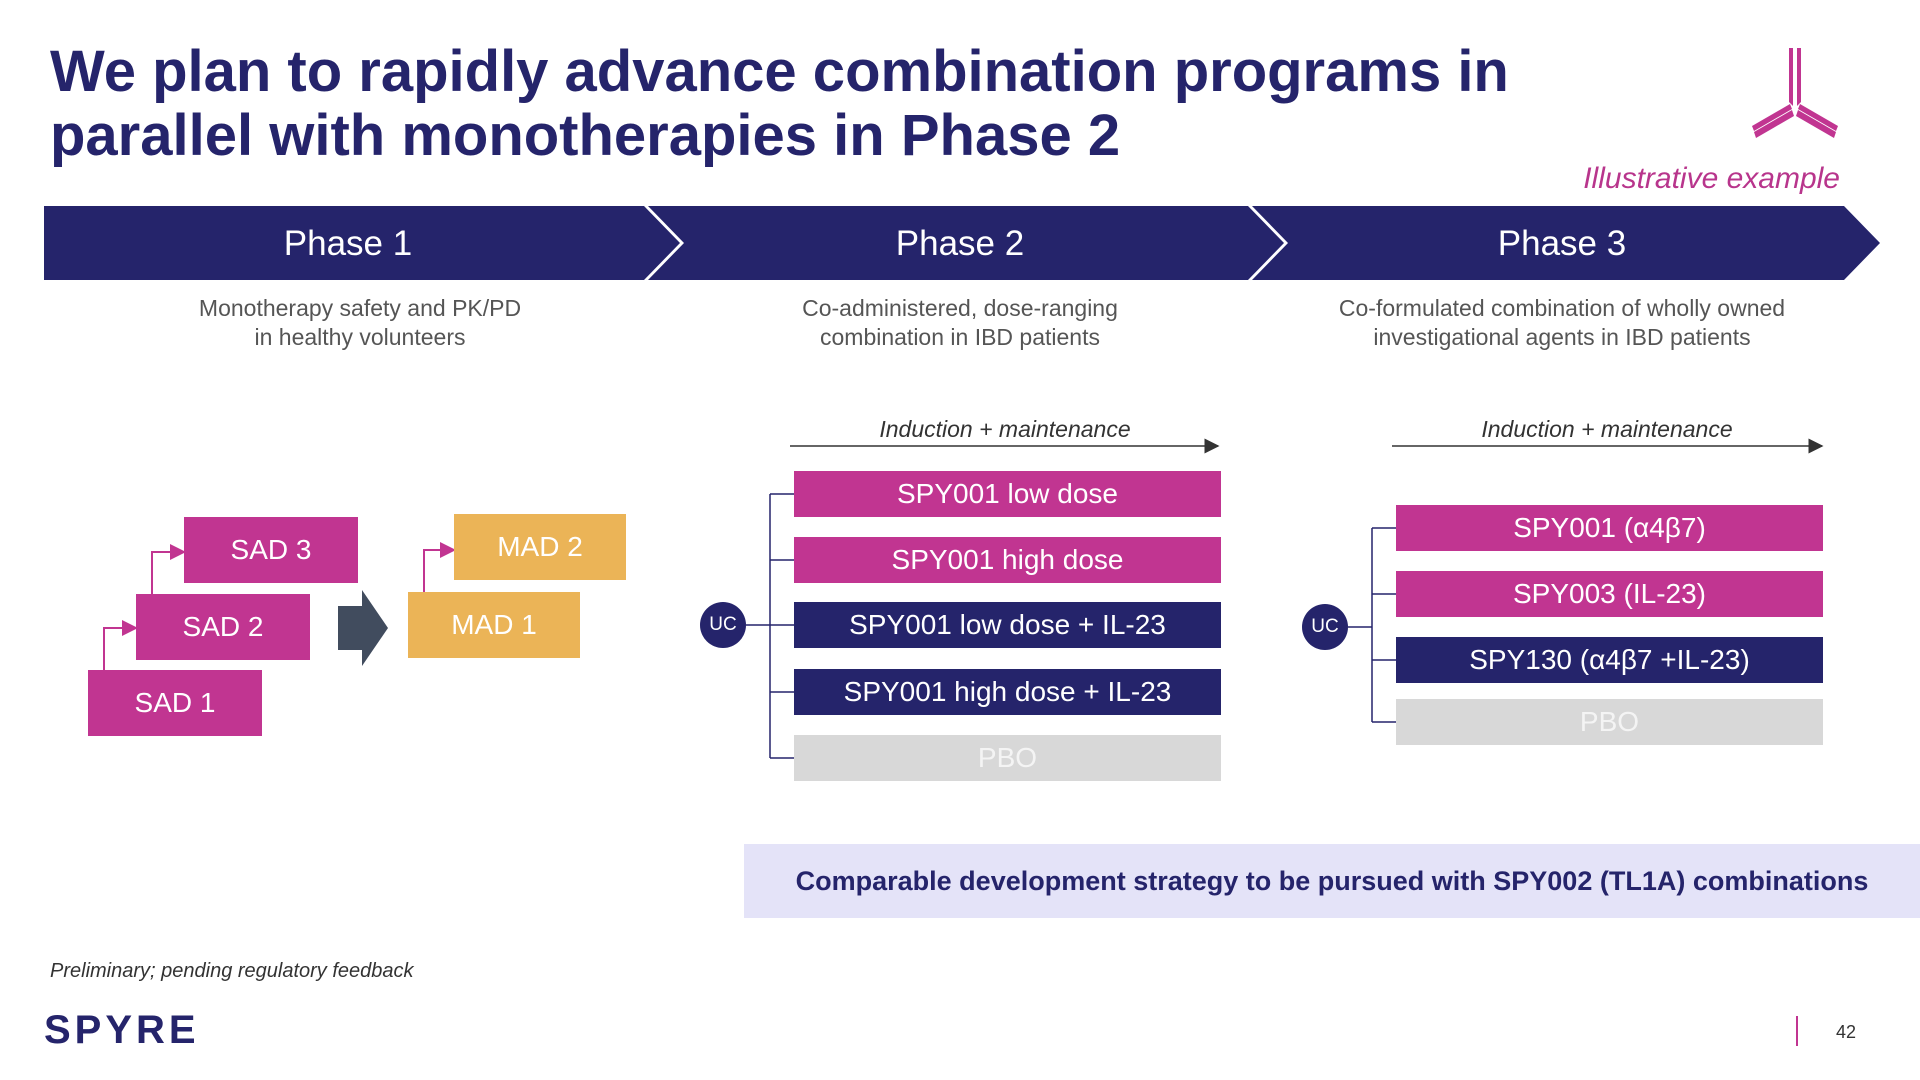  What do you see at coordinates (1609, 594) in the screenshot?
I see `phase-3-arm-2: SPY003 (IL-23)` at bounding box center [1609, 594].